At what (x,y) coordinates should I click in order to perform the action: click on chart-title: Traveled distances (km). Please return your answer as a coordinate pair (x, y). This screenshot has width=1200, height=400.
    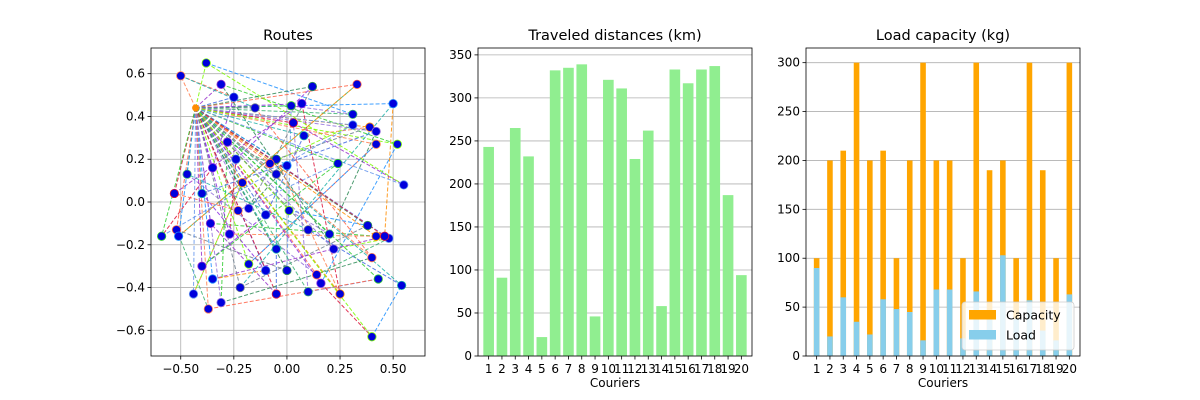
    Looking at the image, I should click on (614, 36).